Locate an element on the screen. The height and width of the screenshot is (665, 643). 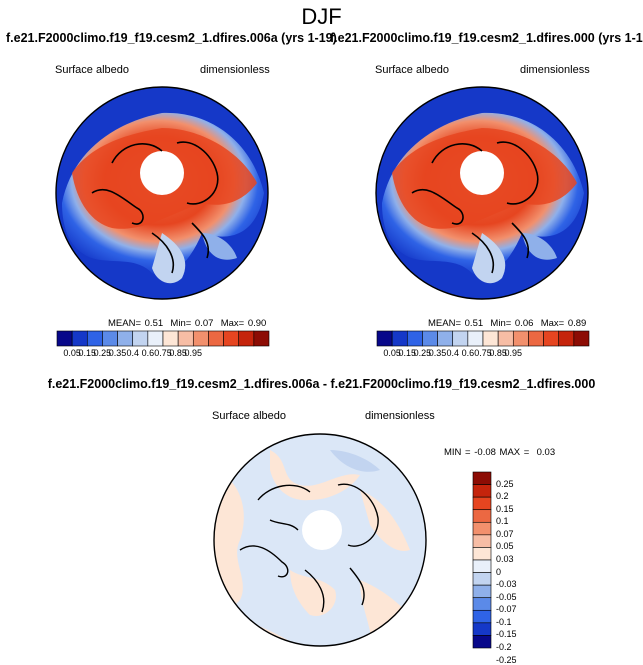
right-colorbar-tick-label: 0.35 is located at coordinates (437, 353).